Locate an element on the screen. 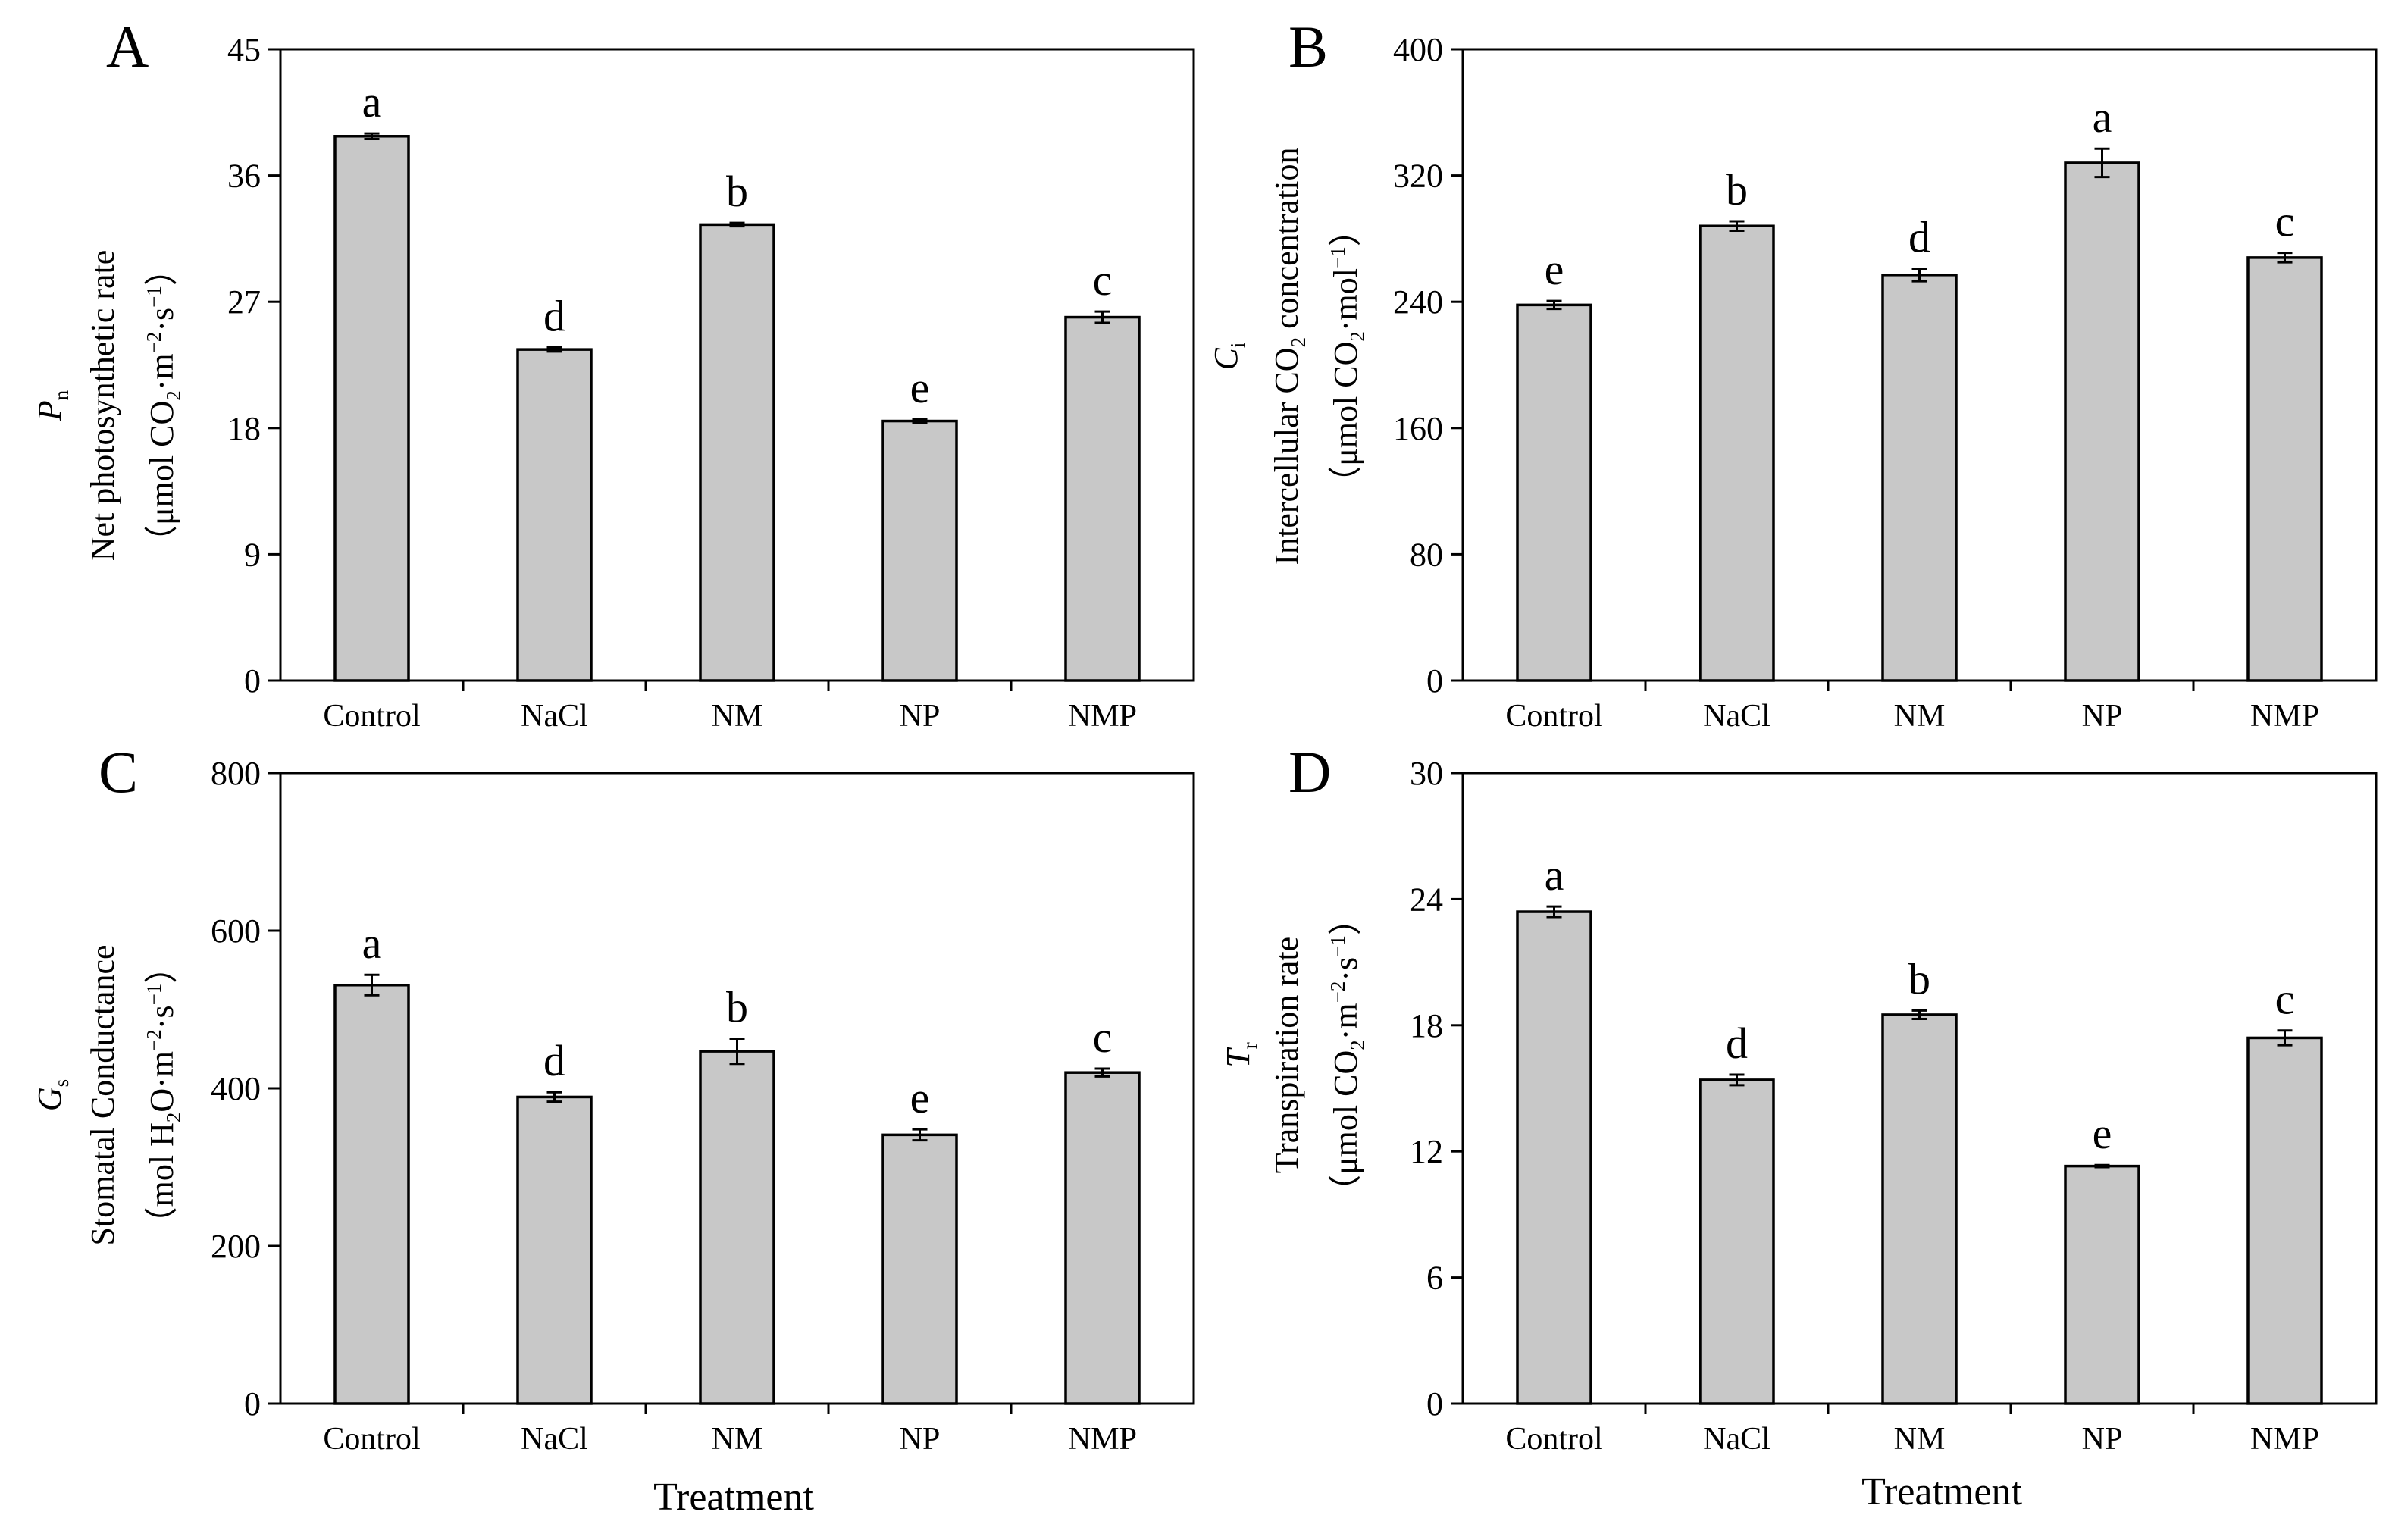 The width and height of the screenshot is (2392, 1540). y-axis-symbol: Gs is located at coordinates (52, 1095).